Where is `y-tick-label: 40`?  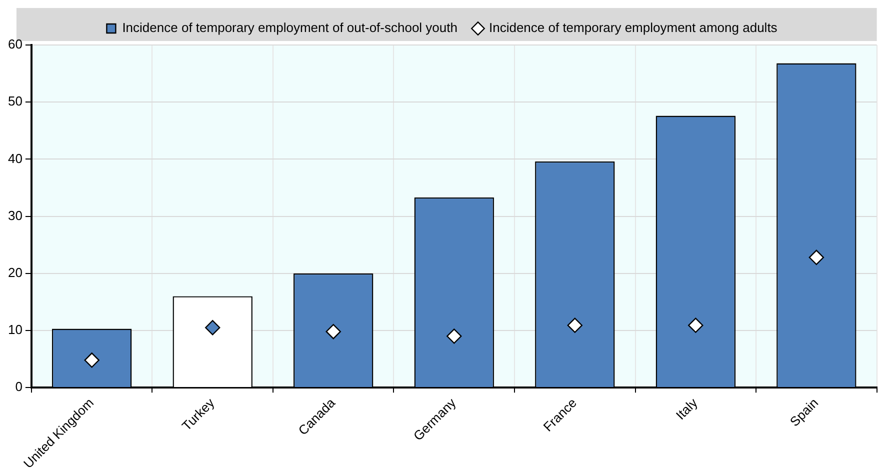
y-tick-label: 40 is located at coordinates (15, 158).